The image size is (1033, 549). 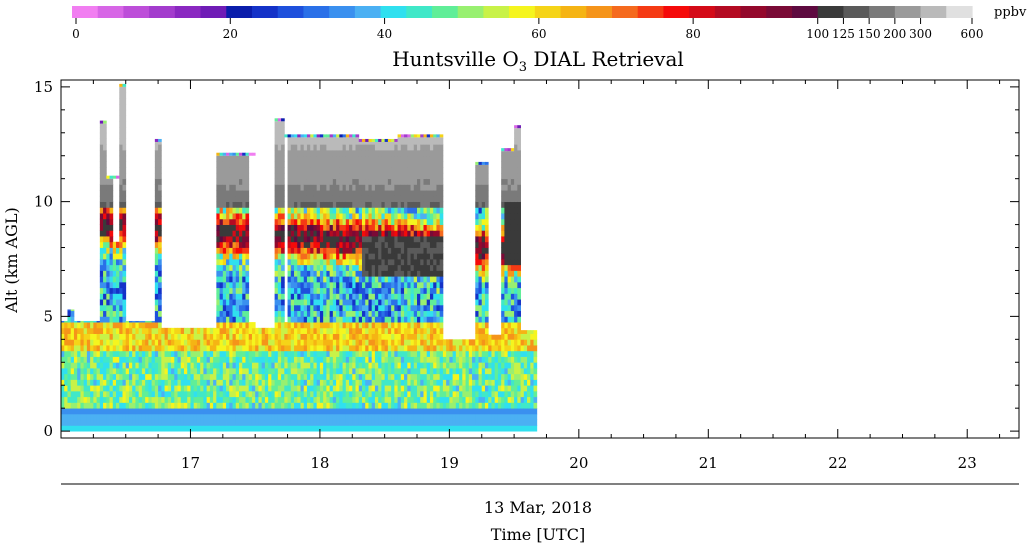 I want to click on colorbar-tick-label: 20, so click(x=230, y=34).